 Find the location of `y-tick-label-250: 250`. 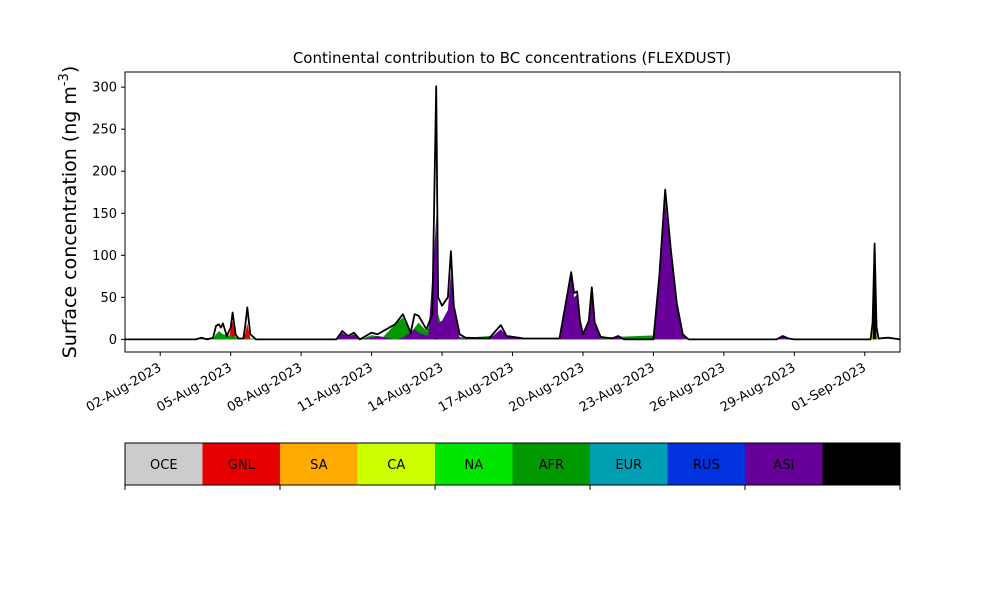

y-tick-label-250: 250 is located at coordinates (104, 130).